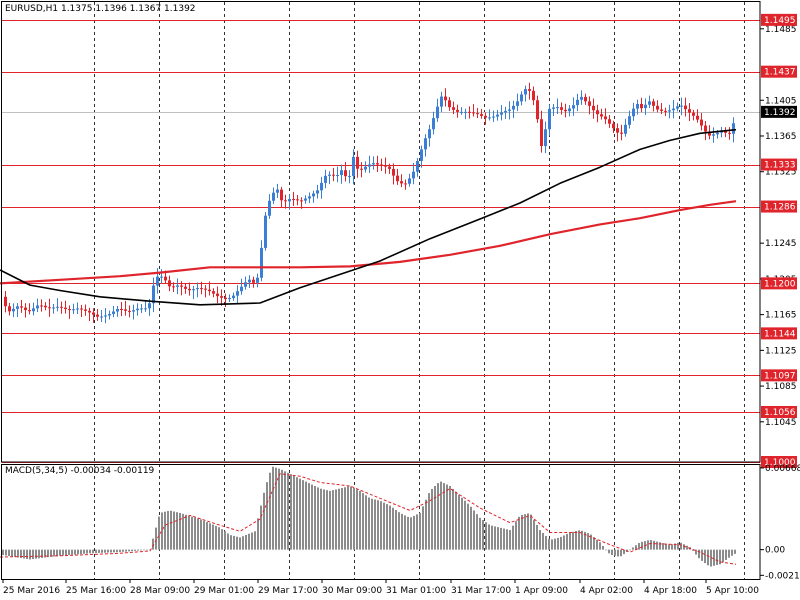  What do you see at coordinates (781, 173) in the screenshot?
I see `price-tick-label: 1.1325` at bounding box center [781, 173].